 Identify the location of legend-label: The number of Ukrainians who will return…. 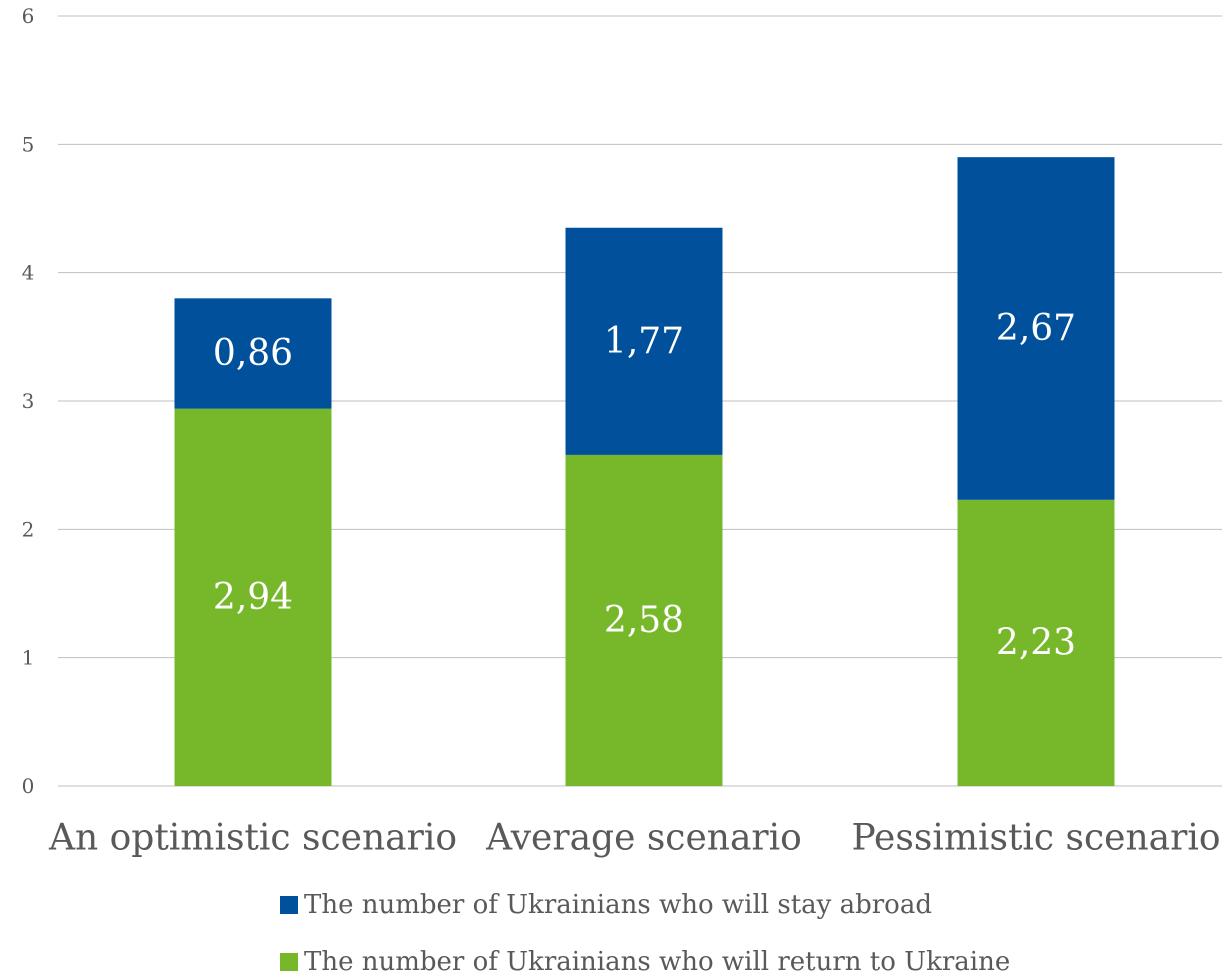
(657, 960).